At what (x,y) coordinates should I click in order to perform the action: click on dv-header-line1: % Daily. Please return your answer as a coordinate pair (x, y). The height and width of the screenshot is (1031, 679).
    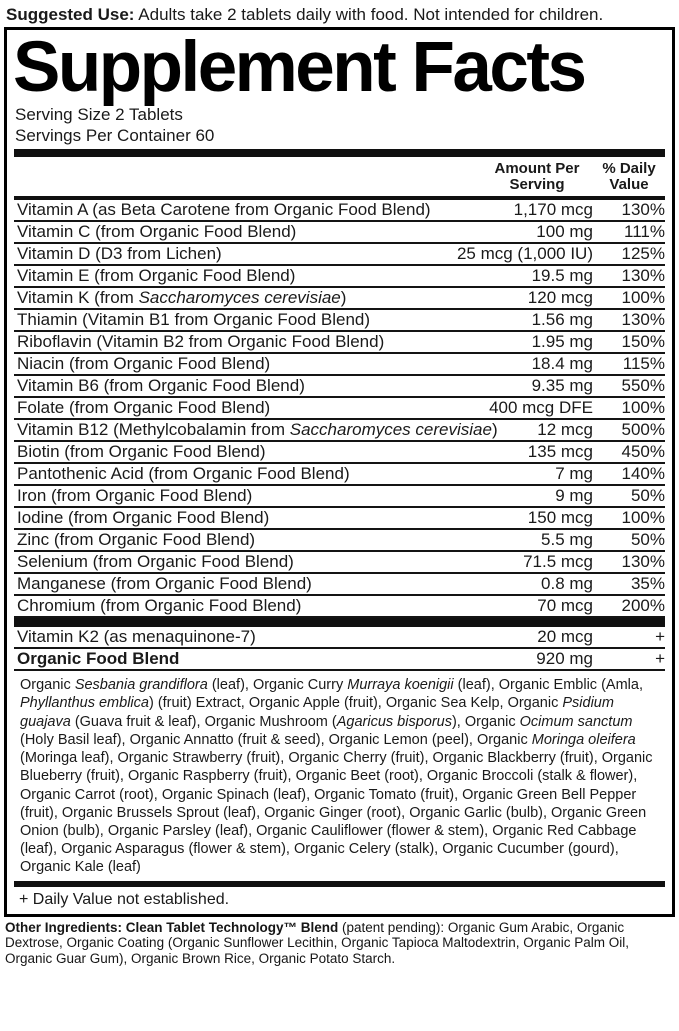
    Looking at the image, I should click on (629, 169).